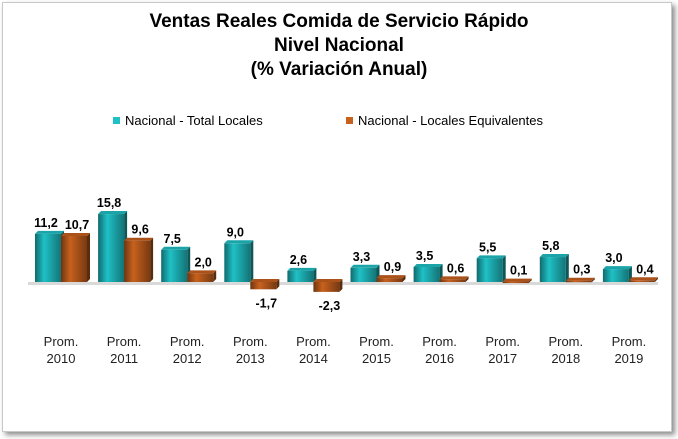 This screenshot has height=439, width=678. I want to click on legend-item-total-locales: Nacional - Total Locales, so click(188, 120).